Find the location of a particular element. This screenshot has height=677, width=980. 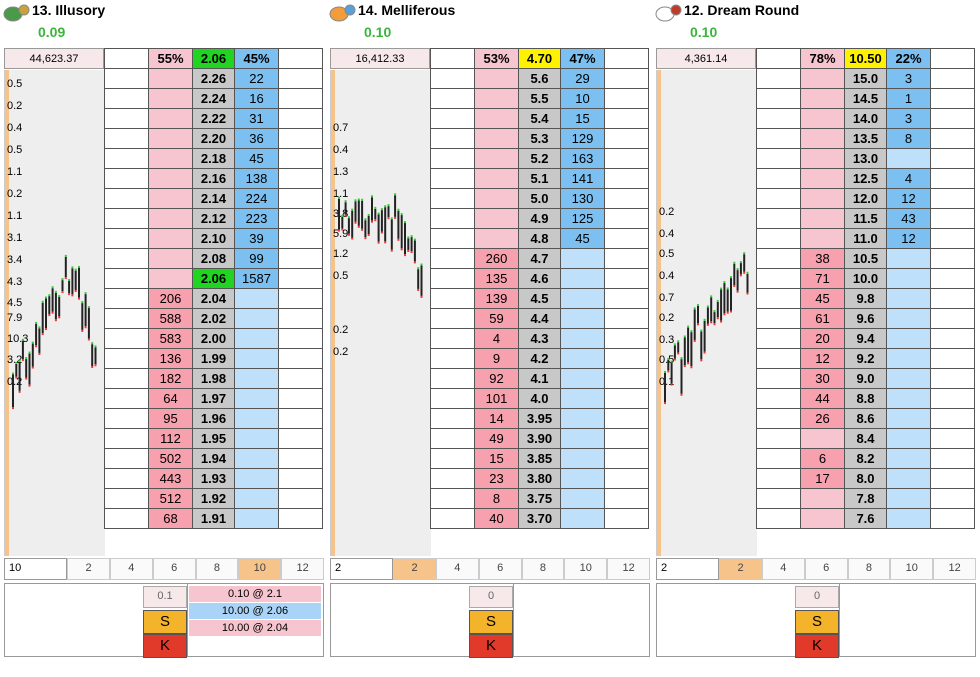

tick-size-input: 2 is located at coordinates (362, 569).